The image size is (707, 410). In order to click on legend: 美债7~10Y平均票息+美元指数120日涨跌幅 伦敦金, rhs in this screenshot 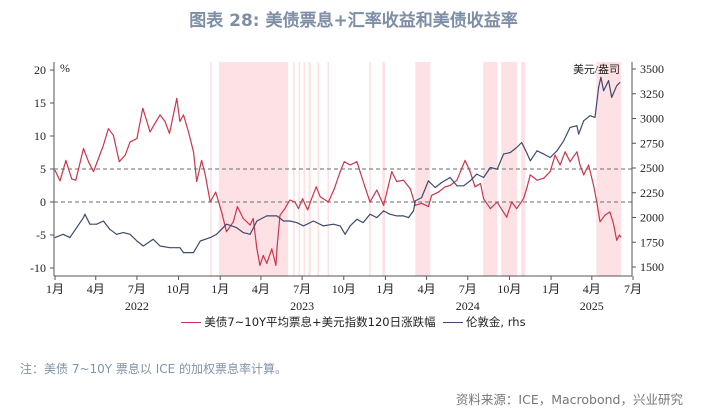, I will do `click(353, 322)`.